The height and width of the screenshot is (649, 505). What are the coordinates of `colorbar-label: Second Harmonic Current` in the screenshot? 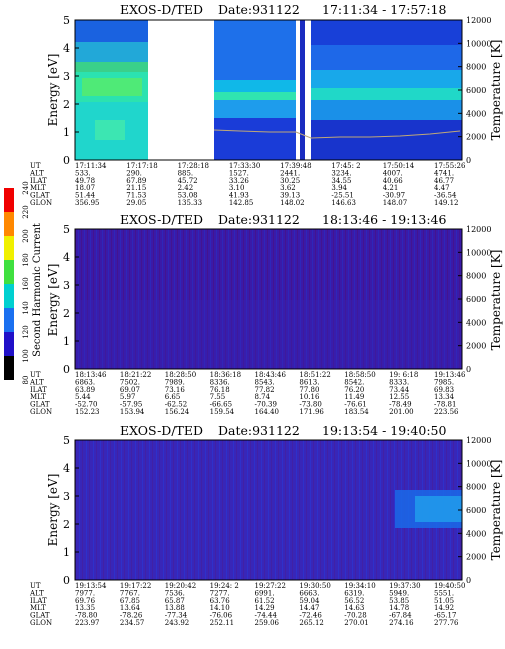 It's located at (37, 290).